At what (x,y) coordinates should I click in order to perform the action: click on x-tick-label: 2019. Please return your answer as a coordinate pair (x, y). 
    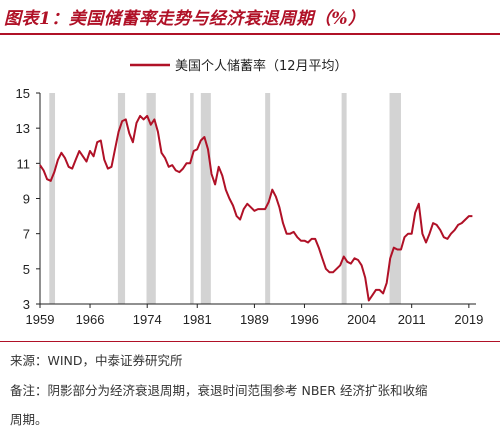
    Looking at the image, I should click on (468, 319).